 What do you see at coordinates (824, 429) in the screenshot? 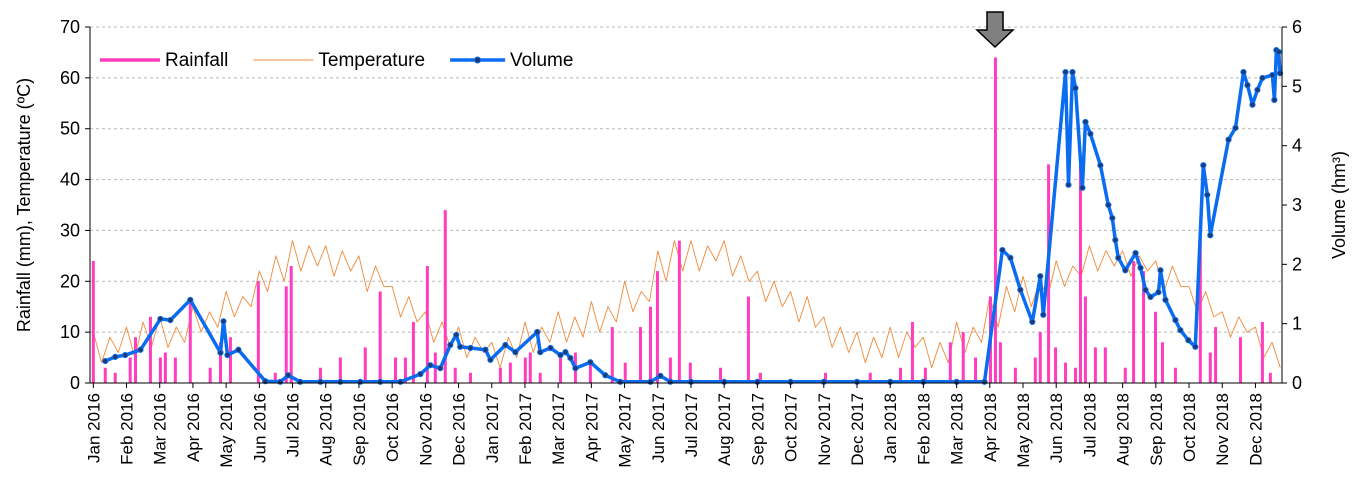
I see `x-tick-label: Nov 2017` at bounding box center [824, 429].